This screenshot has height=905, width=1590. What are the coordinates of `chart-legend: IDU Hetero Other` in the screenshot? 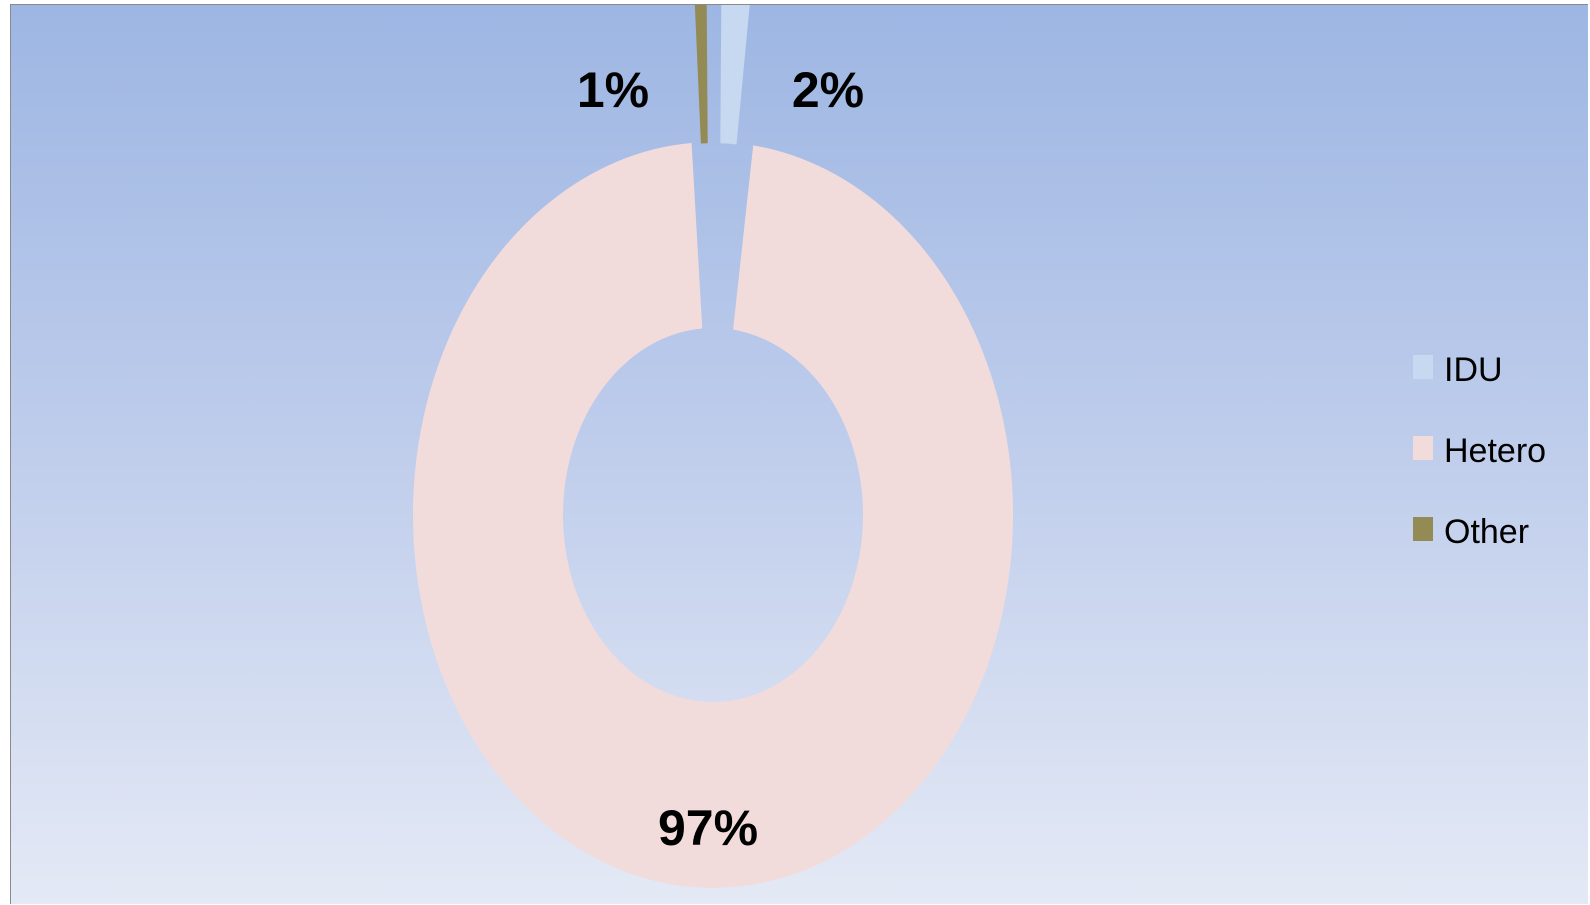 It's located at (1479, 451).